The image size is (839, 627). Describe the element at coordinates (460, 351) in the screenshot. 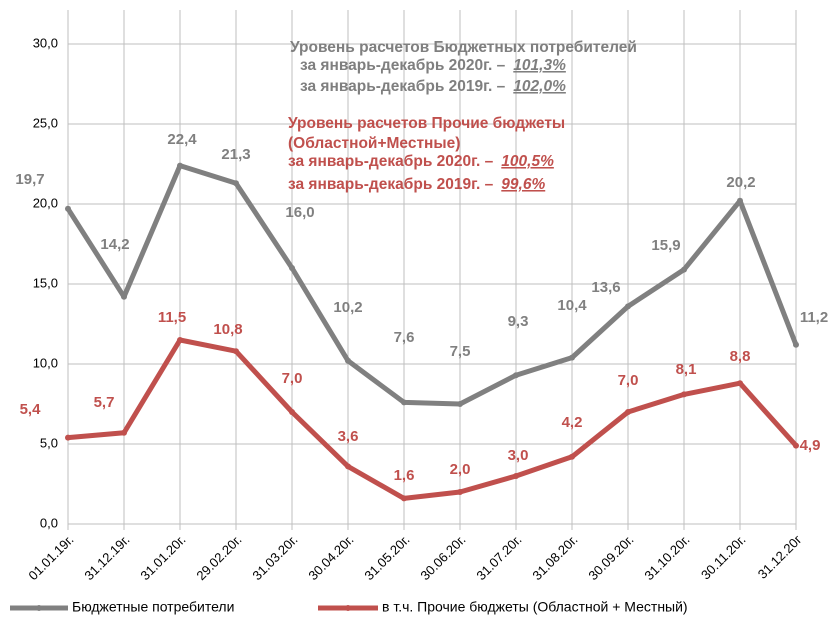

I see `data-label: 7,5` at that location.